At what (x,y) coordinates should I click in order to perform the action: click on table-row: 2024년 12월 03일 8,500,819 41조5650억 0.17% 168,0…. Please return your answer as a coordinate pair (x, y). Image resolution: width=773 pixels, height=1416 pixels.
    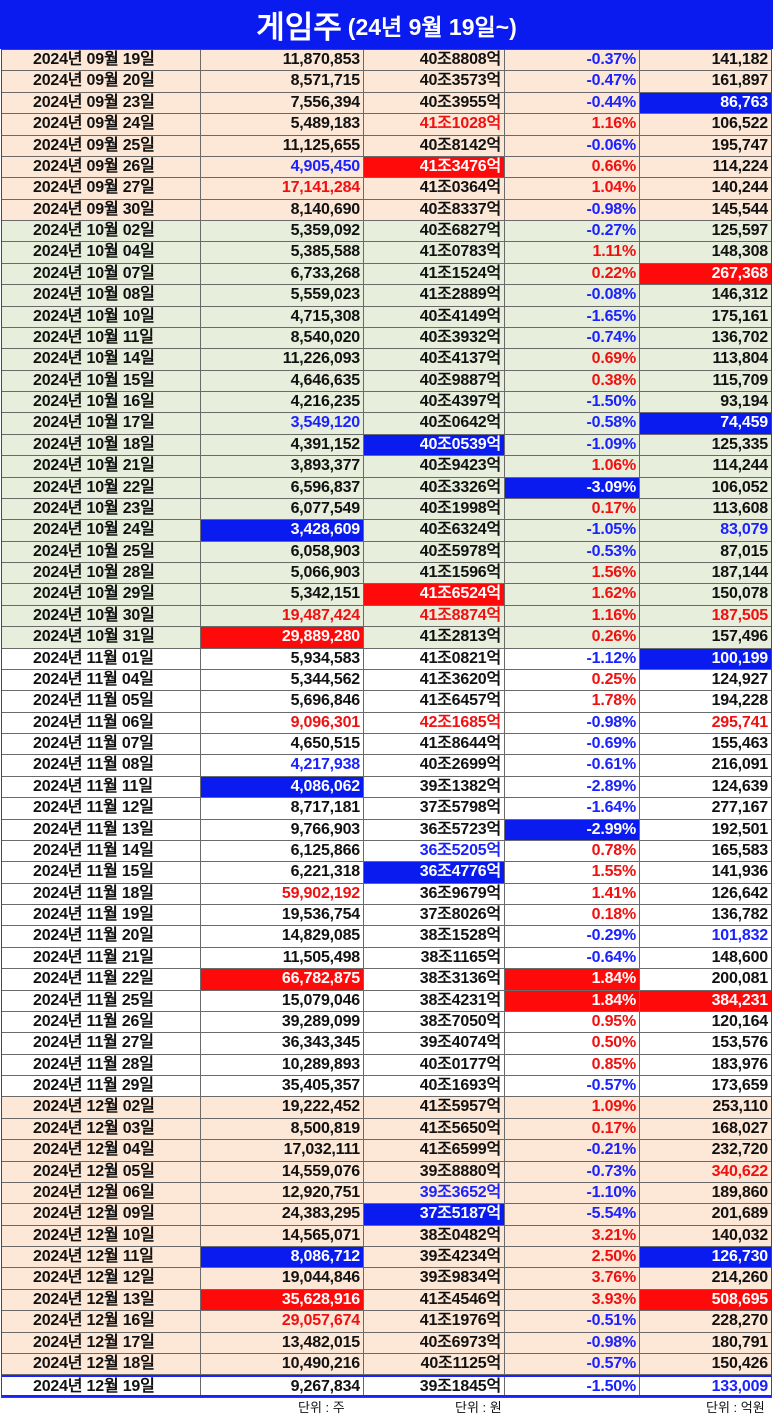
    Looking at the image, I should click on (386, 1129).